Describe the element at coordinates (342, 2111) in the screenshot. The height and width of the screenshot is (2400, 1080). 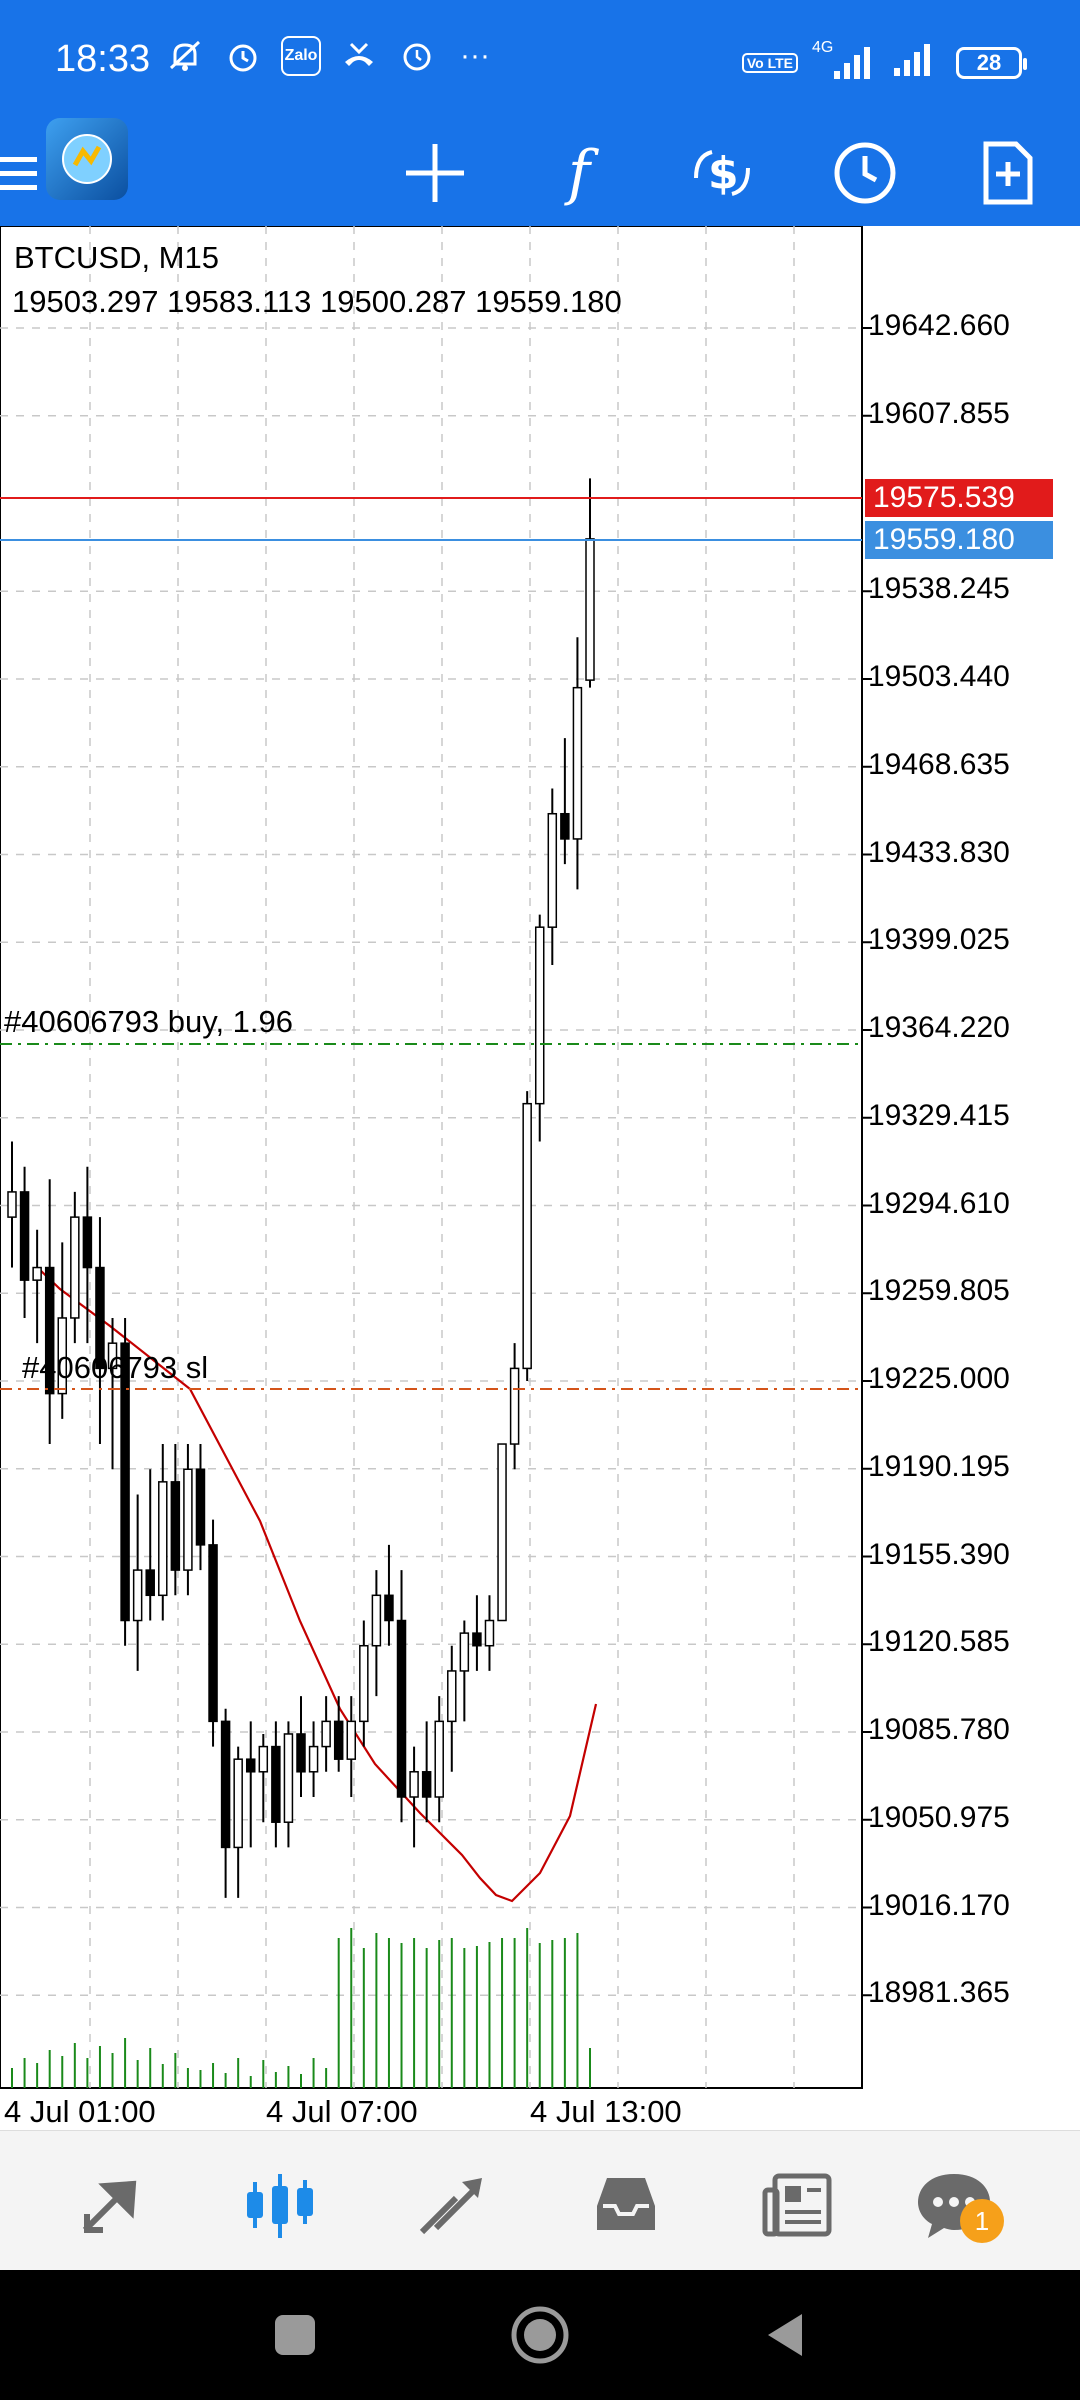
I see `time-label-1: 4 Jul 07:00` at that location.